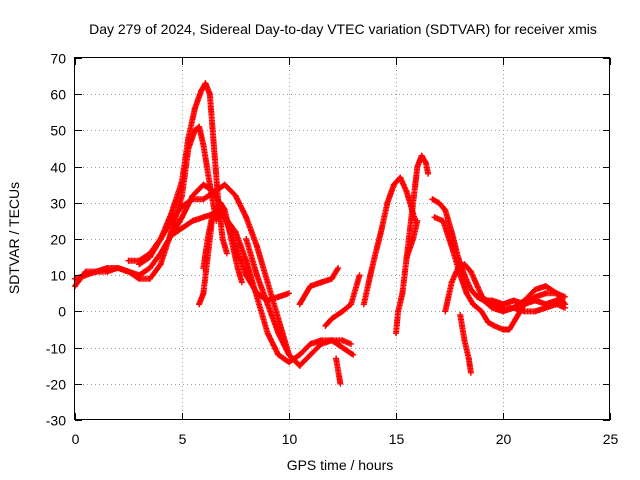 This screenshot has width=640, height=480. I want to click on series-track-14b, so click(465, 344).